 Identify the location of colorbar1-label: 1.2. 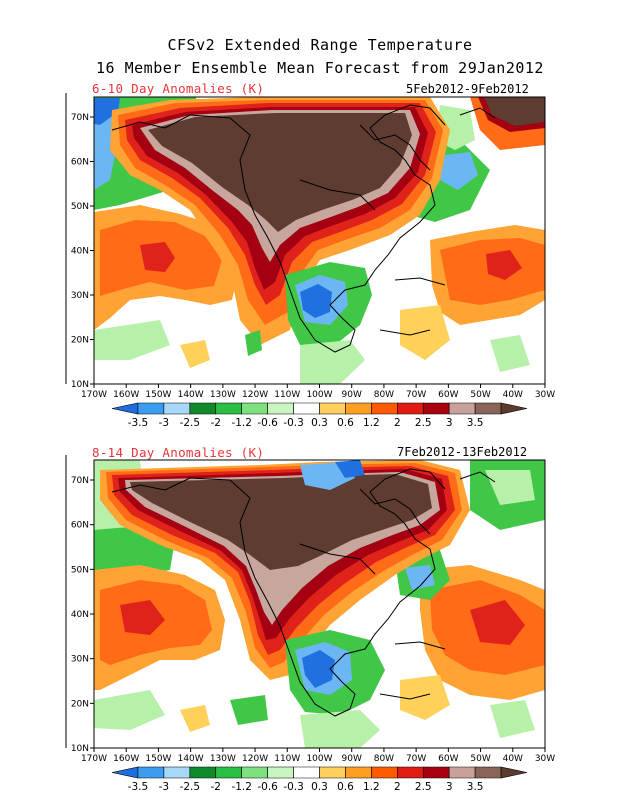
(371, 423).